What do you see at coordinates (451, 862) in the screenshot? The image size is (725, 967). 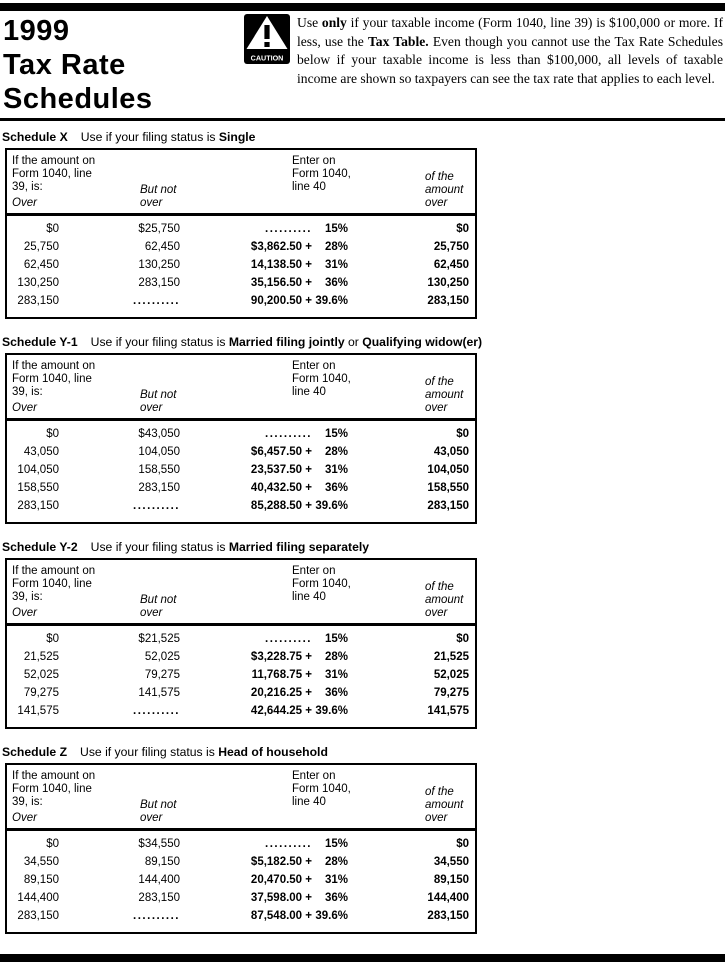 I see `cell-of-amount-over: 34,550` at bounding box center [451, 862].